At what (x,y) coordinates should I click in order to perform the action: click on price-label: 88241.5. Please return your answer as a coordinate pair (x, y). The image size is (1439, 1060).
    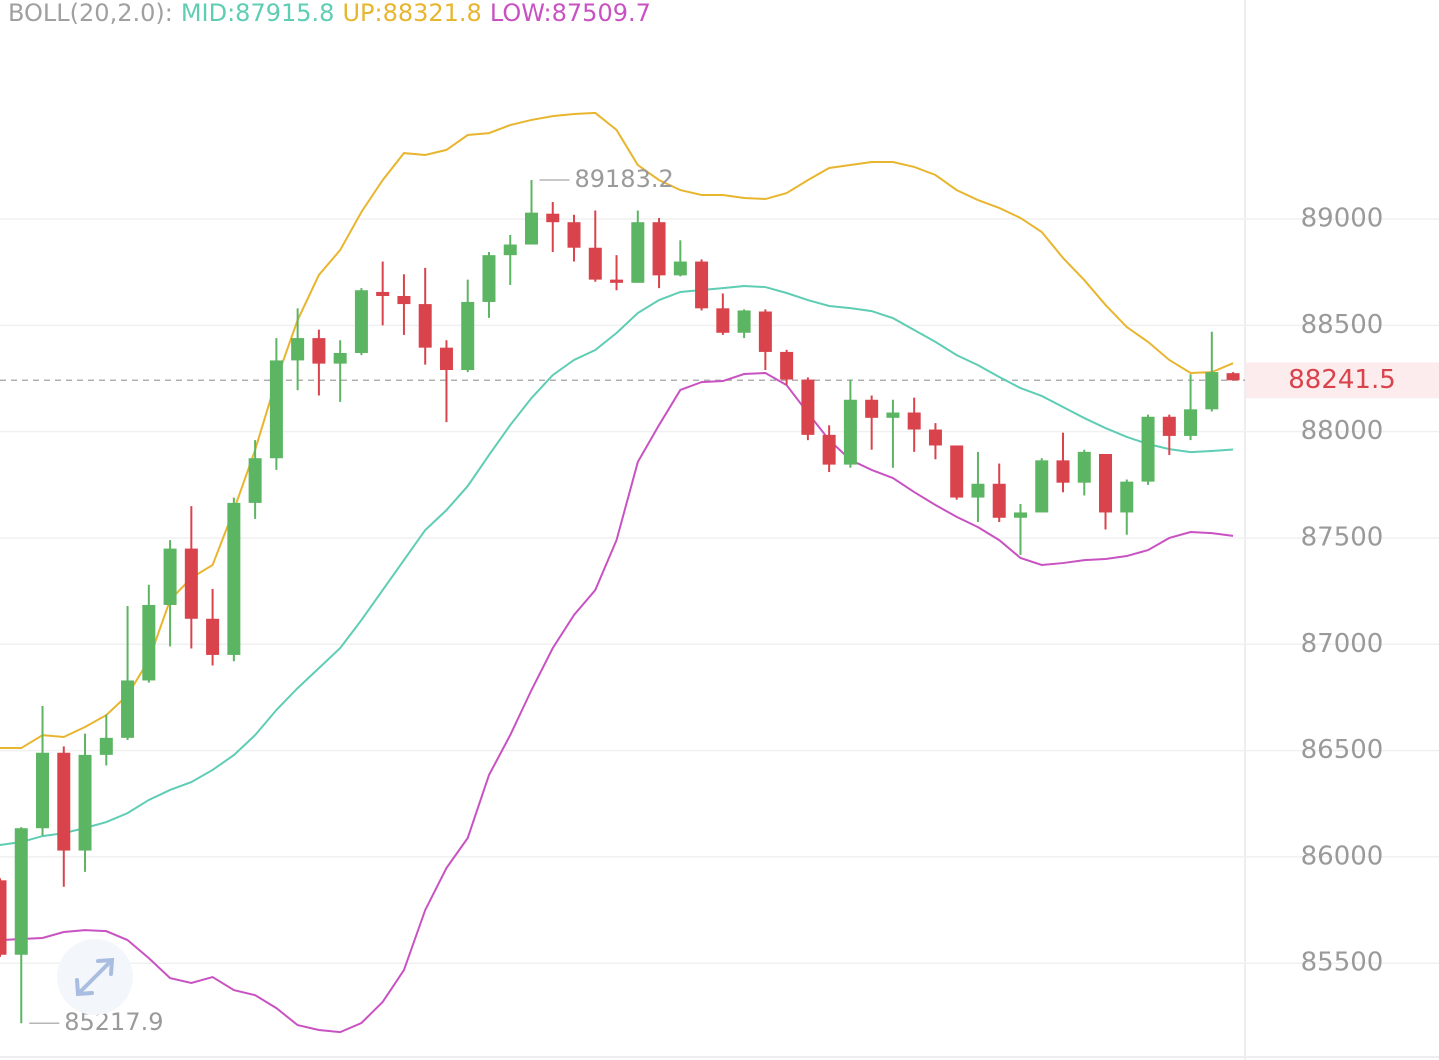
    Looking at the image, I should click on (1342, 380).